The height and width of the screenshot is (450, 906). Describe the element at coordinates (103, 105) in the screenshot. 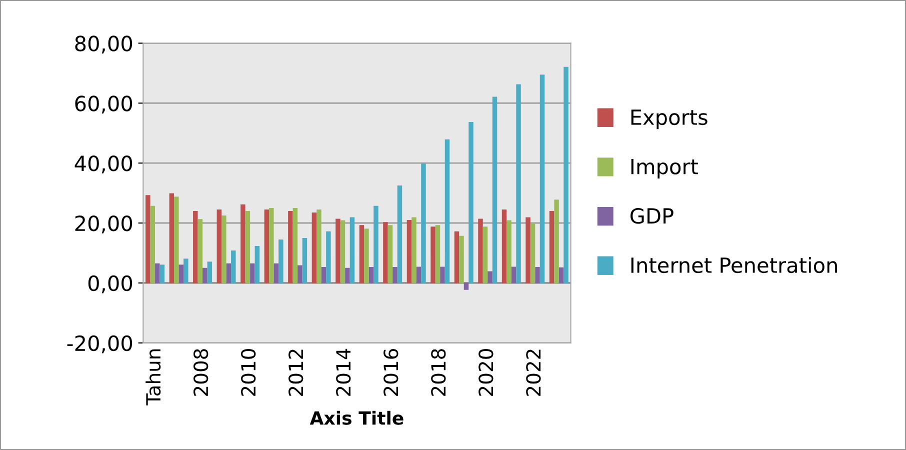

I see `y-tick-label: 60,00` at that location.